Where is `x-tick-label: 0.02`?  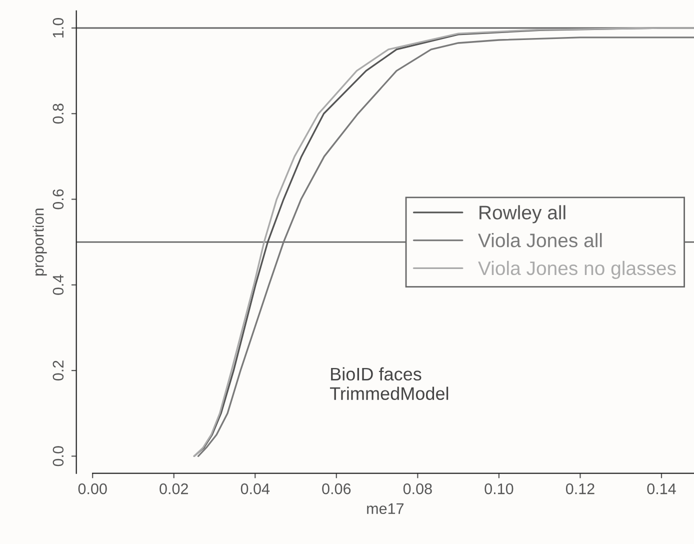
x-tick-label: 0.02 is located at coordinates (174, 488).